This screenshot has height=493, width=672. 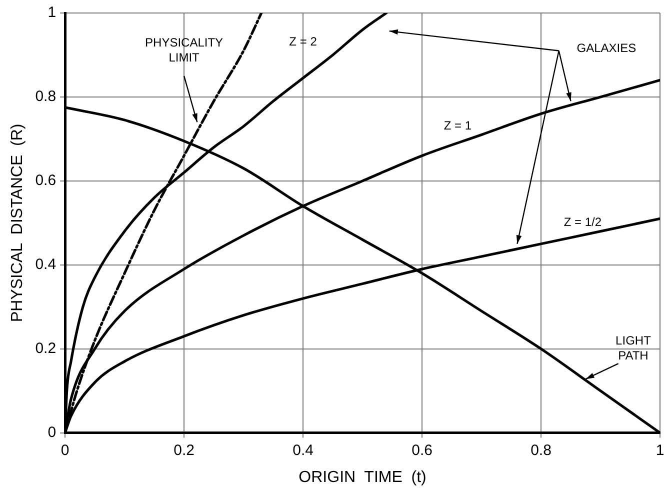 What do you see at coordinates (184, 50) in the screenshot?
I see `series-label: PHYSICALITY LIMIT` at bounding box center [184, 50].